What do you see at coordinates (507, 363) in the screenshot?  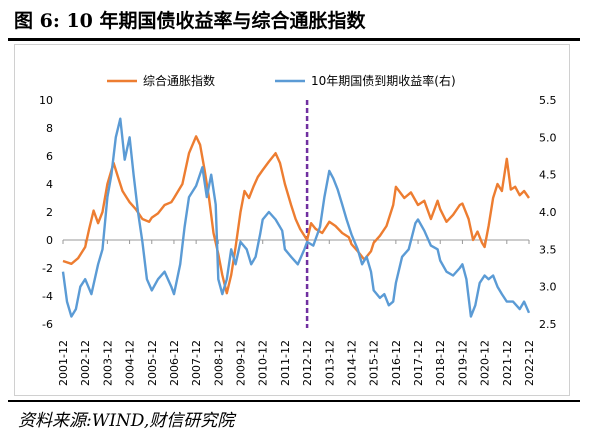 I see `x-tick-label: 2021-12` at bounding box center [507, 363].